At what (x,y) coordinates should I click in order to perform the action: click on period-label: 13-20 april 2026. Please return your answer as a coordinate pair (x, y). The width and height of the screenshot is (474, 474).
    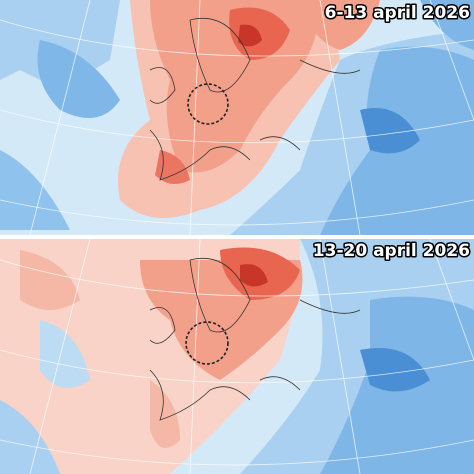
    Looking at the image, I should click on (391, 251).